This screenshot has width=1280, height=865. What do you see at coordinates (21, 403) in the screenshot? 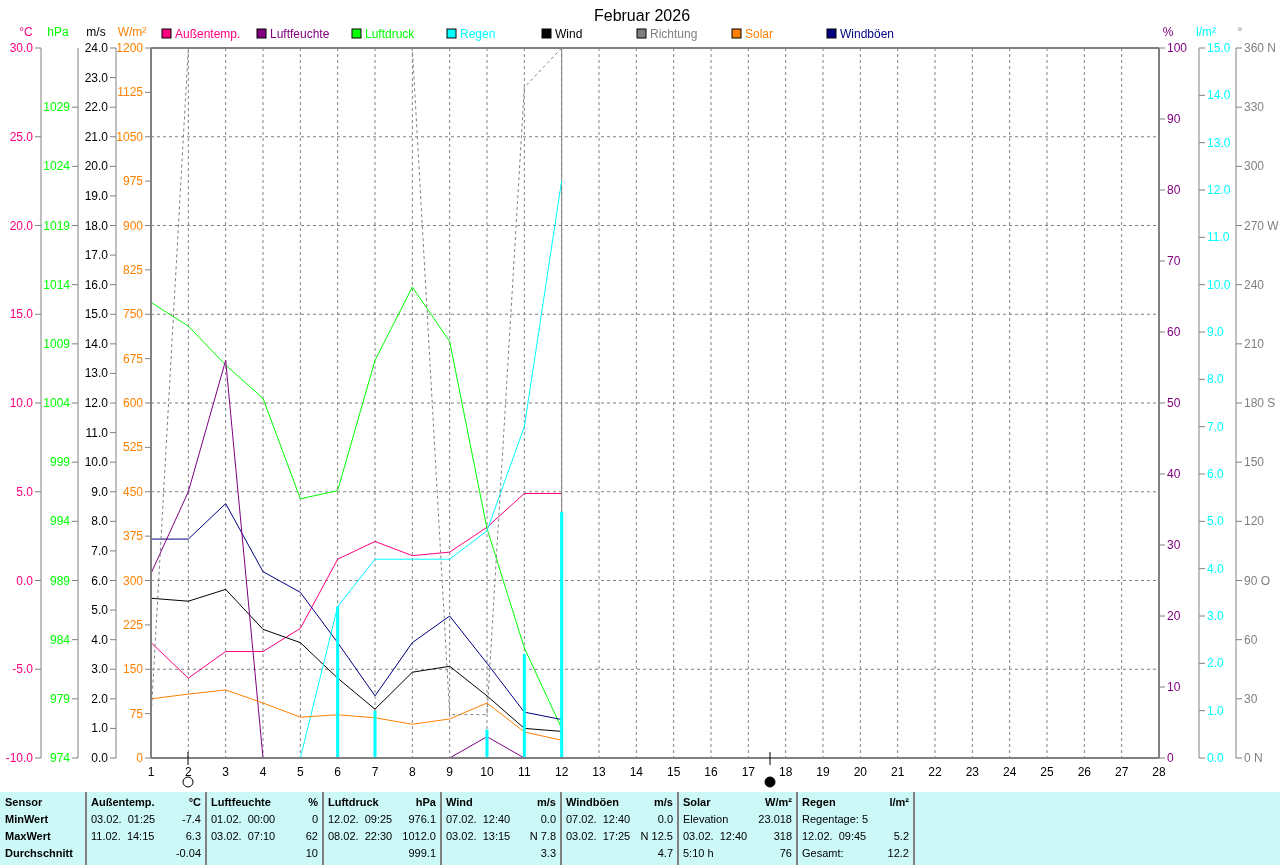
I see `y-tick-label: 10.0` at bounding box center [21, 403].